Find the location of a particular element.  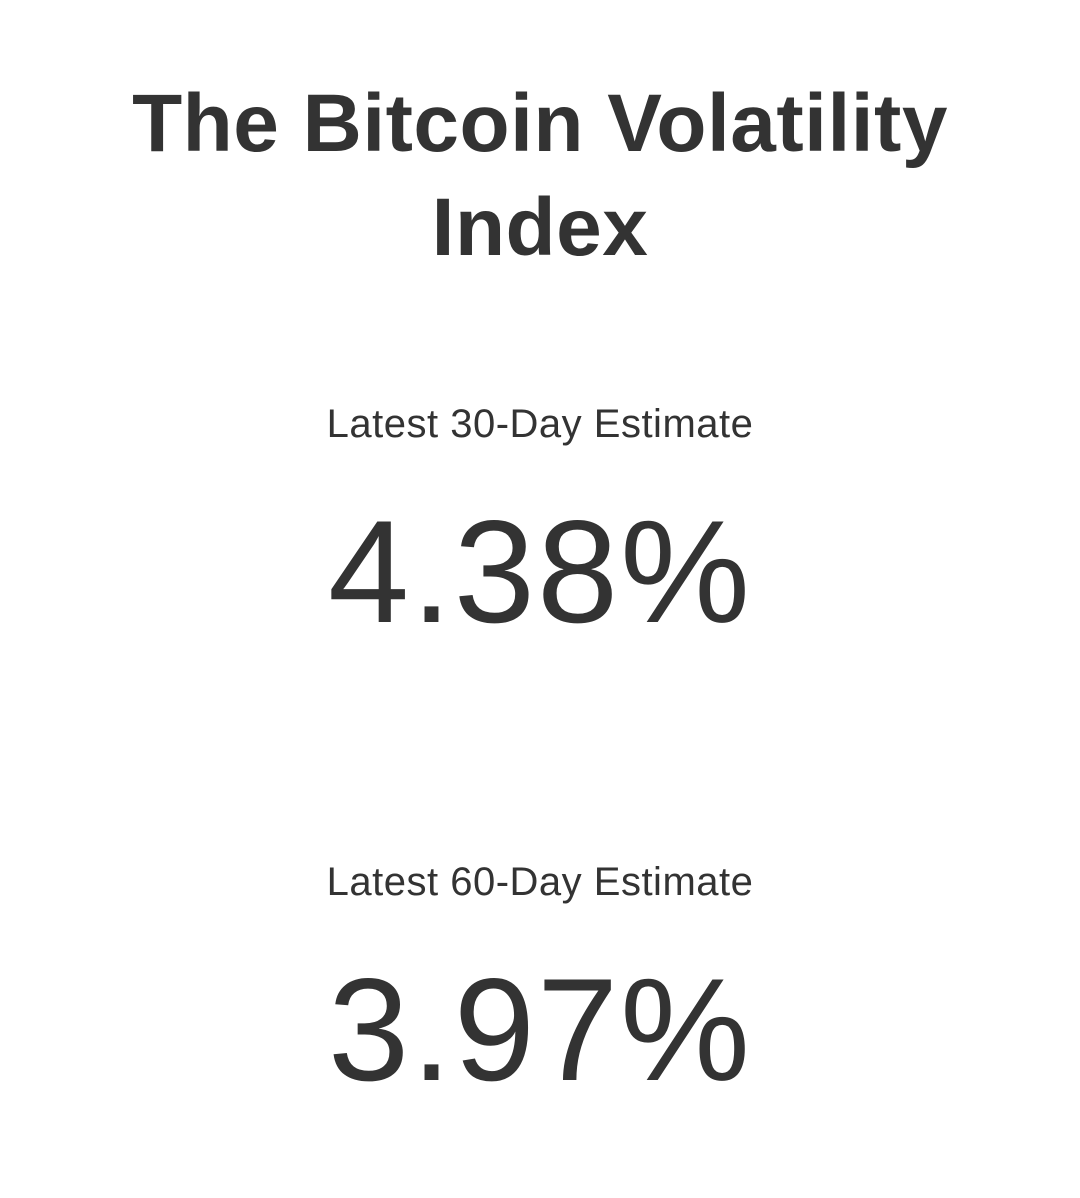

estimate-value: 3.97% is located at coordinates (540, 1029).